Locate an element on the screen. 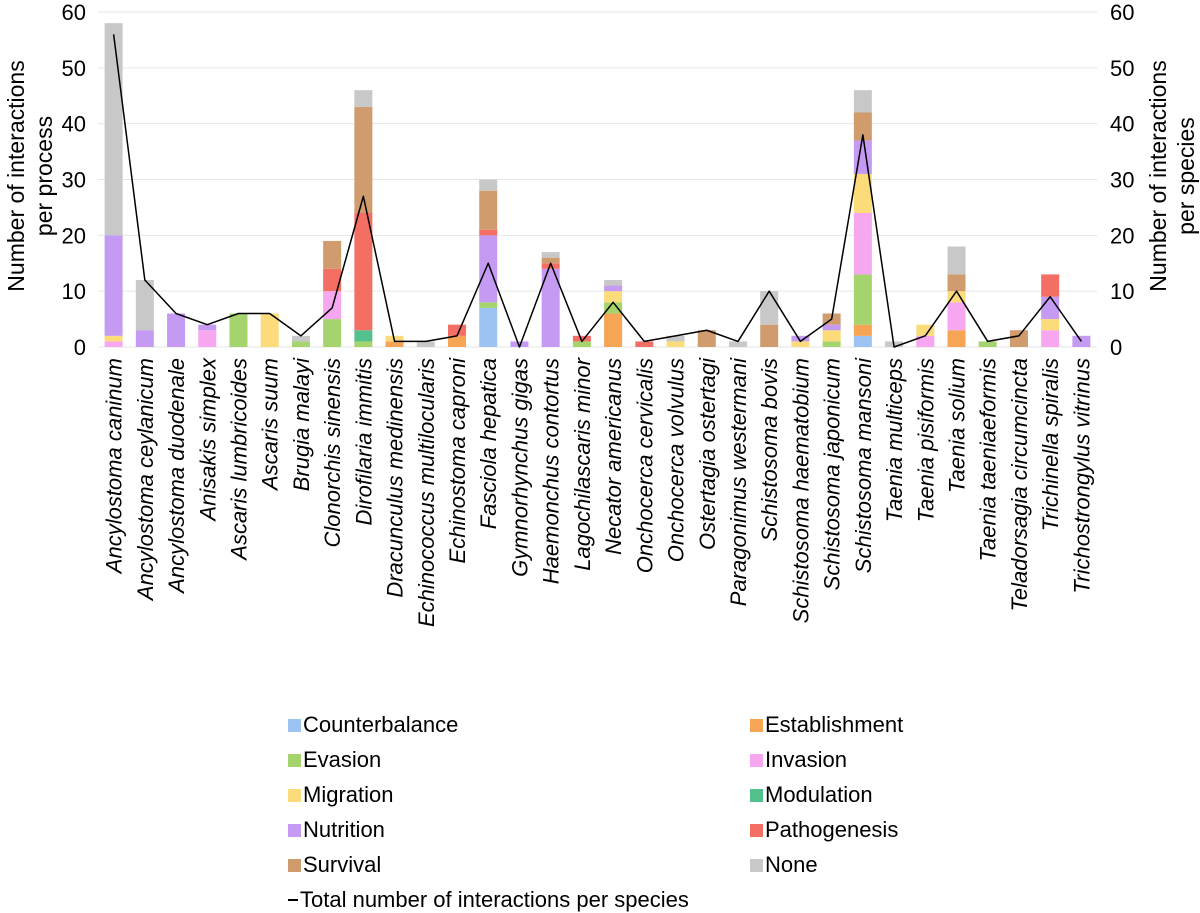 The width and height of the screenshot is (1200, 913). category-label-18: Onchocerca volvulus is located at coordinates (676, 460).